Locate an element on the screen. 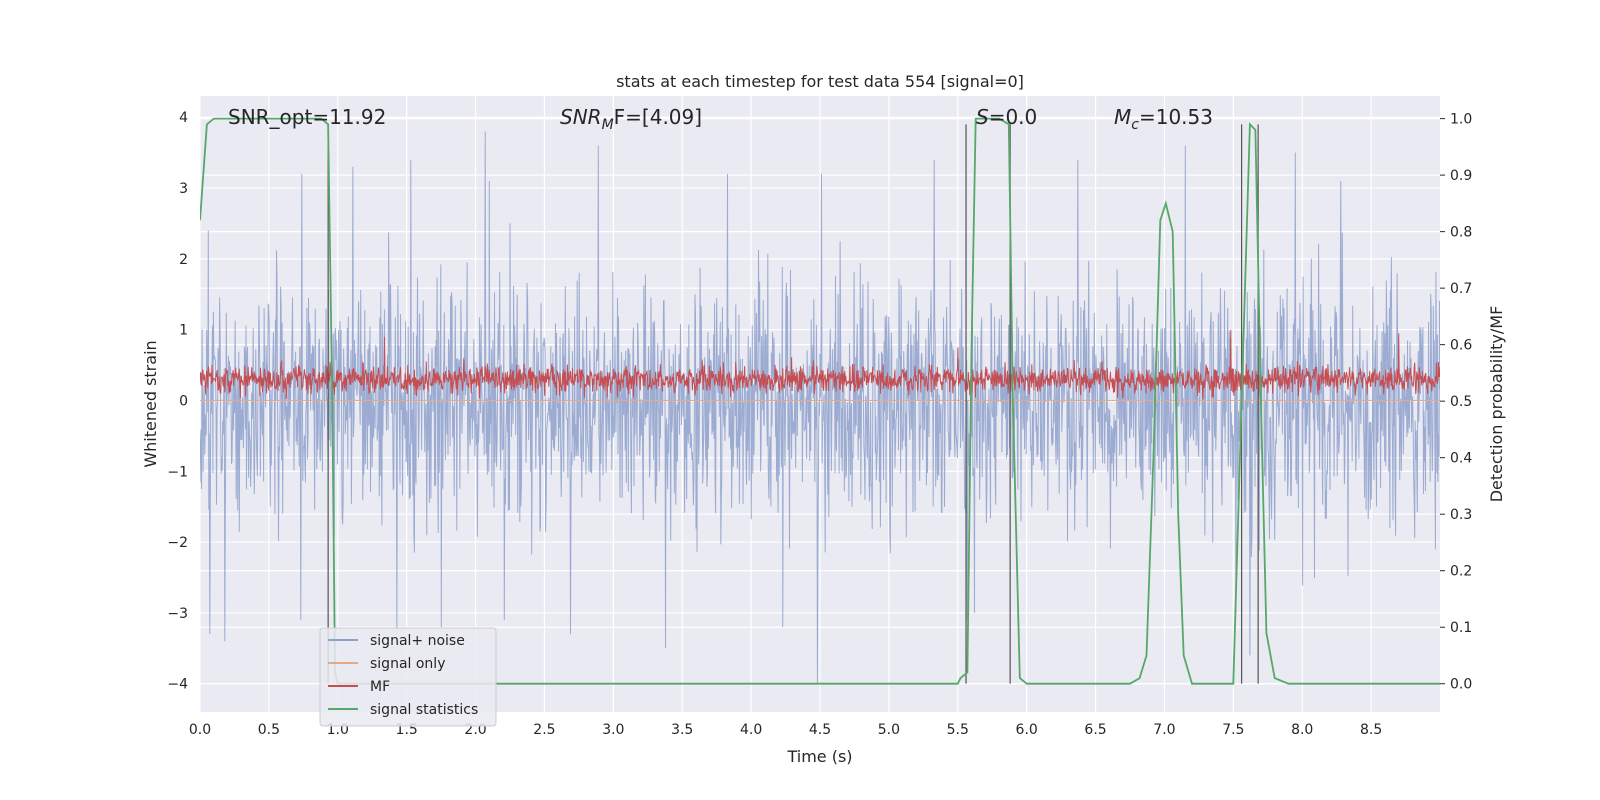 The image size is (1600, 800). right-y-tick-label: 0.8 is located at coordinates (1461, 233).